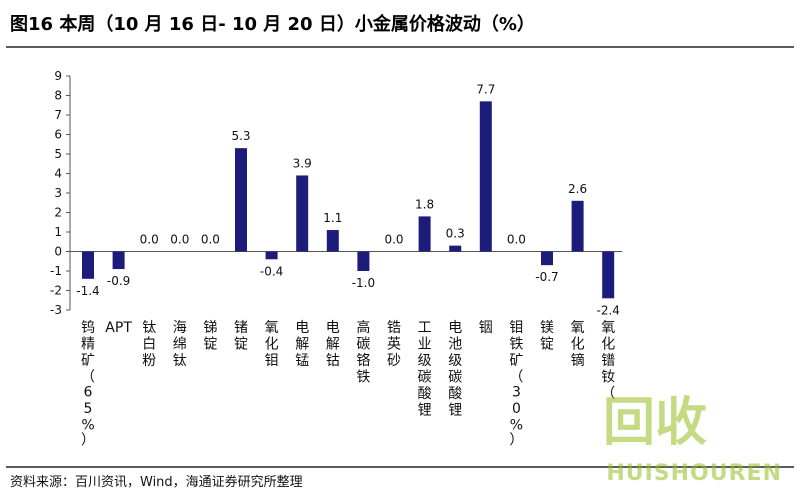 This screenshot has height=500, width=800. What do you see at coordinates (363, 283) in the screenshot?
I see `data-label: -1.0` at bounding box center [363, 283].